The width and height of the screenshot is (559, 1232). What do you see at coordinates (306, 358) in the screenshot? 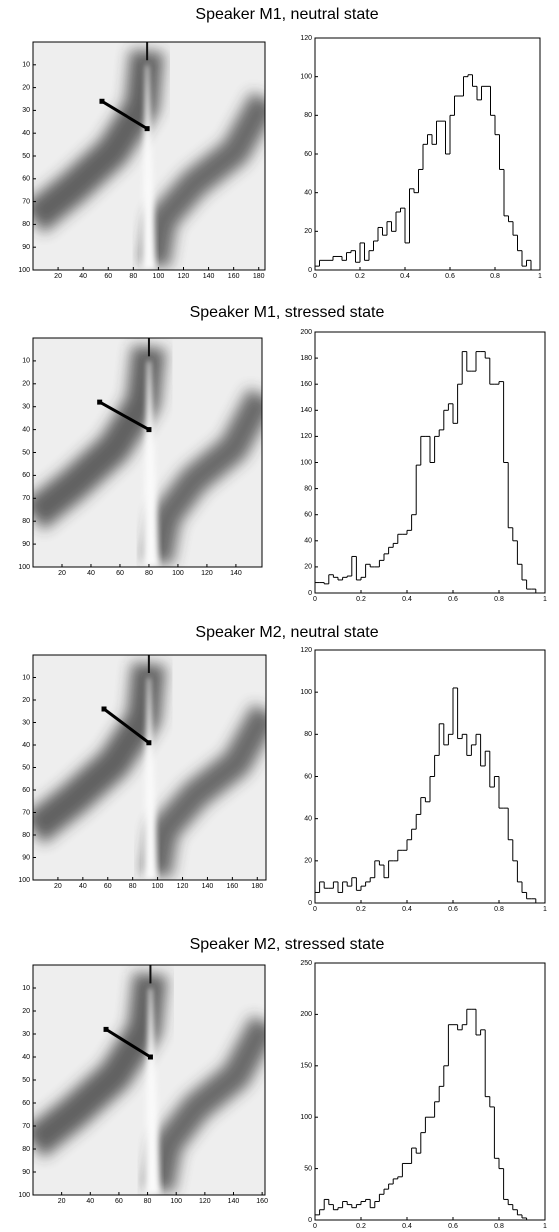
I see `y-tick-label: 180` at bounding box center [306, 358].